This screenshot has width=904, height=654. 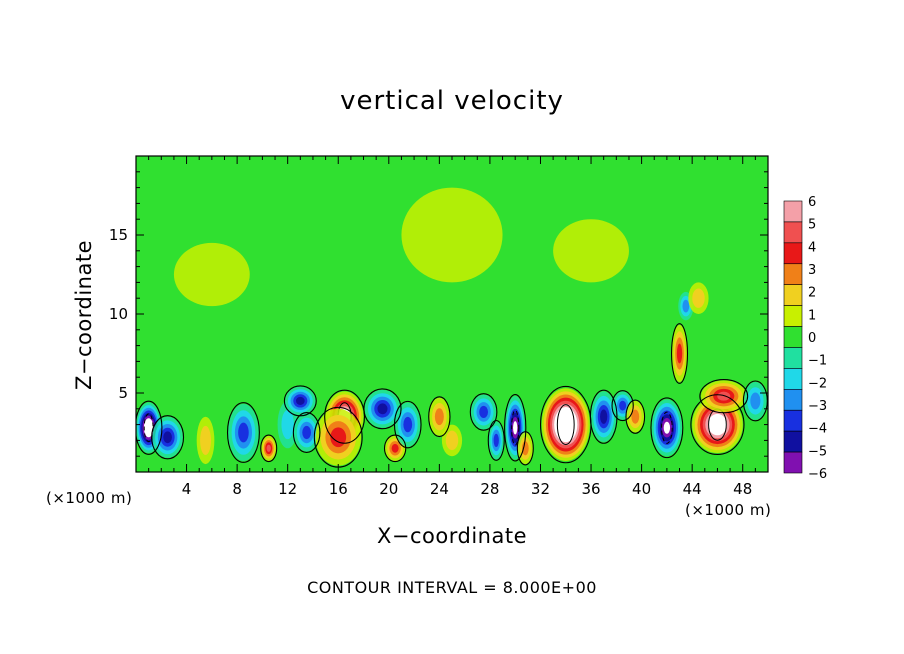 What do you see at coordinates (817, 406) in the screenshot?
I see `colorbar-label: −3` at bounding box center [817, 406].